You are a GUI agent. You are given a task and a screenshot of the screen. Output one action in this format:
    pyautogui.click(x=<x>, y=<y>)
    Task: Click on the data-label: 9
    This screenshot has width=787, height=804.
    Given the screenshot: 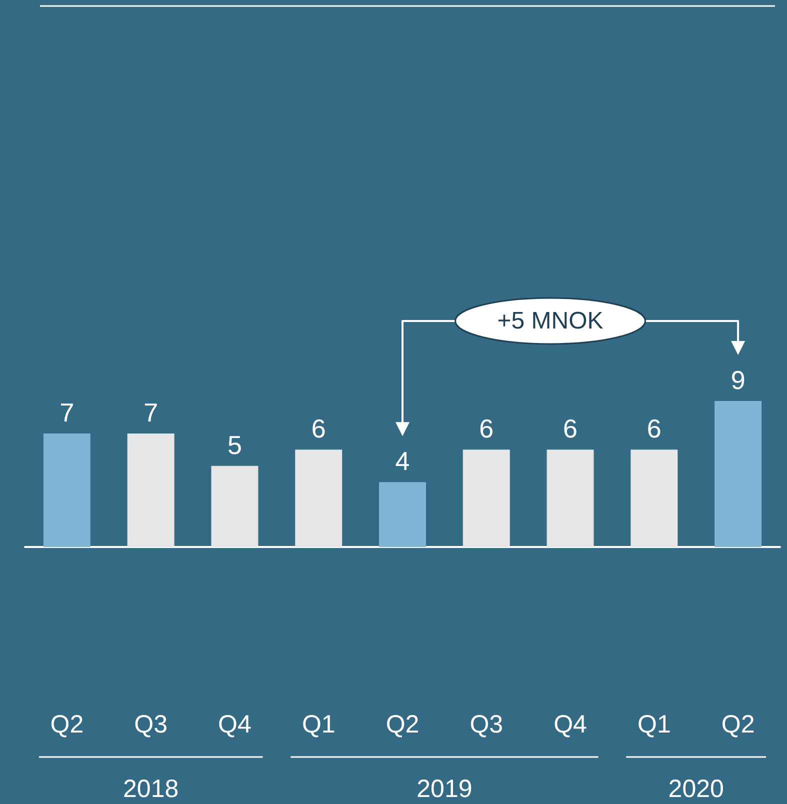 What is the action you would take?
    pyautogui.click(x=738, y=380)
    